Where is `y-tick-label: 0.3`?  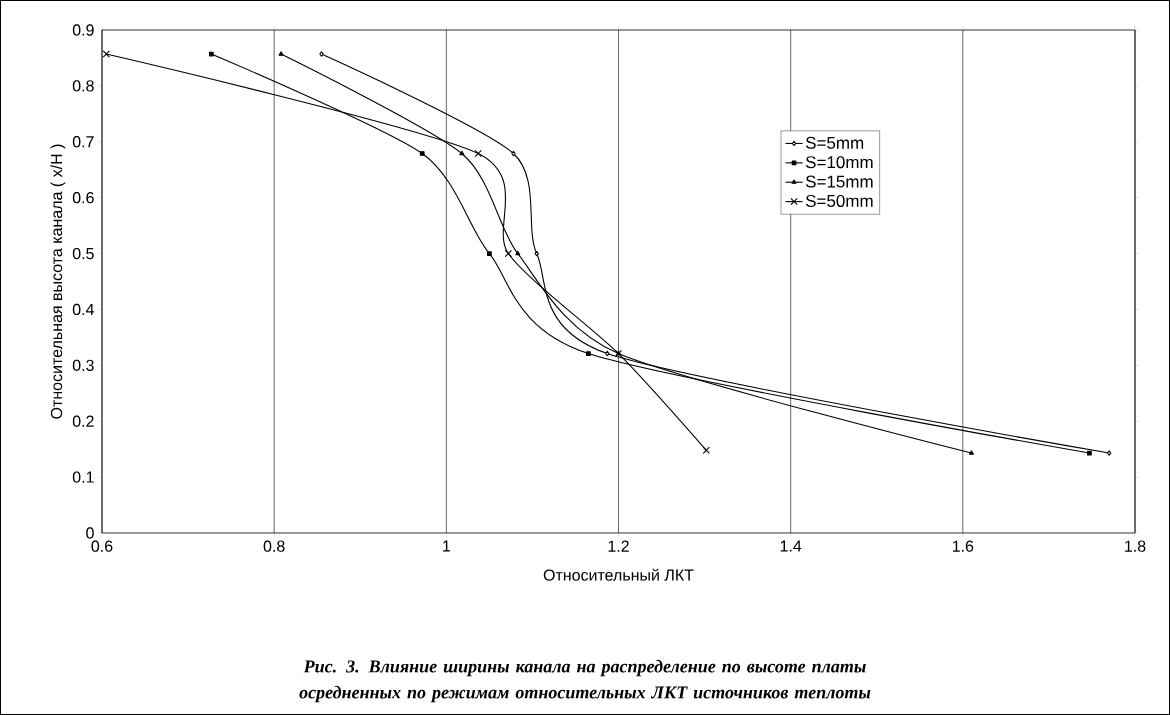
y-tick-label: 0.3 is located at coordinates (83, 365).